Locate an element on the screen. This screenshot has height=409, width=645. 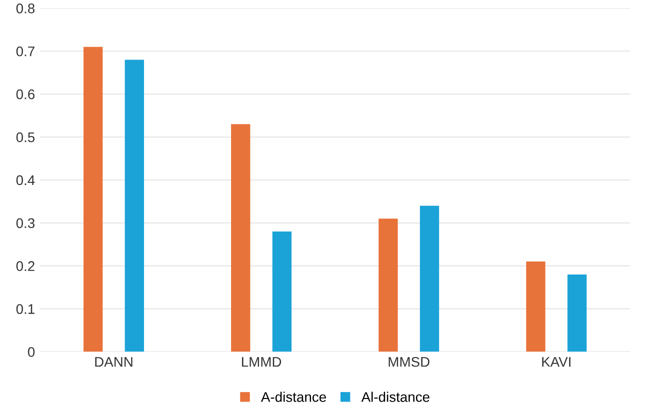
y-tick-label: 0.3 is located at coordinates (25, 223).